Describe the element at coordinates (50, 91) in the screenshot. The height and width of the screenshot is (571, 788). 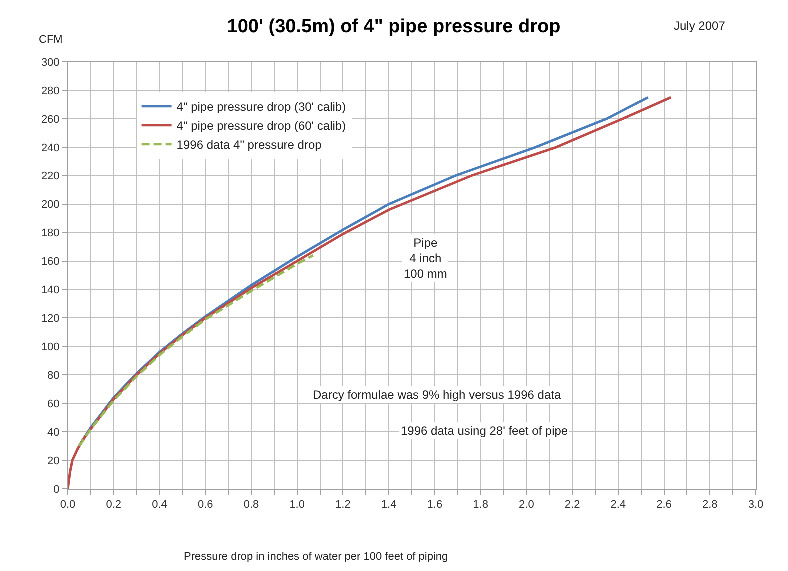
I see `y-tick-label: 280` at that location.